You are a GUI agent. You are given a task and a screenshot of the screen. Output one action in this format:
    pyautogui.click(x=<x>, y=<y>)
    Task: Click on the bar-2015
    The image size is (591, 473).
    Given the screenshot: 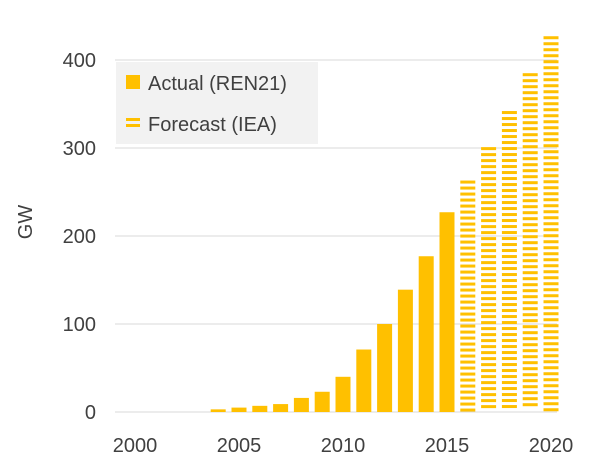 What is the action you would take?
    pyautogui.click(x=447, y=312)
    